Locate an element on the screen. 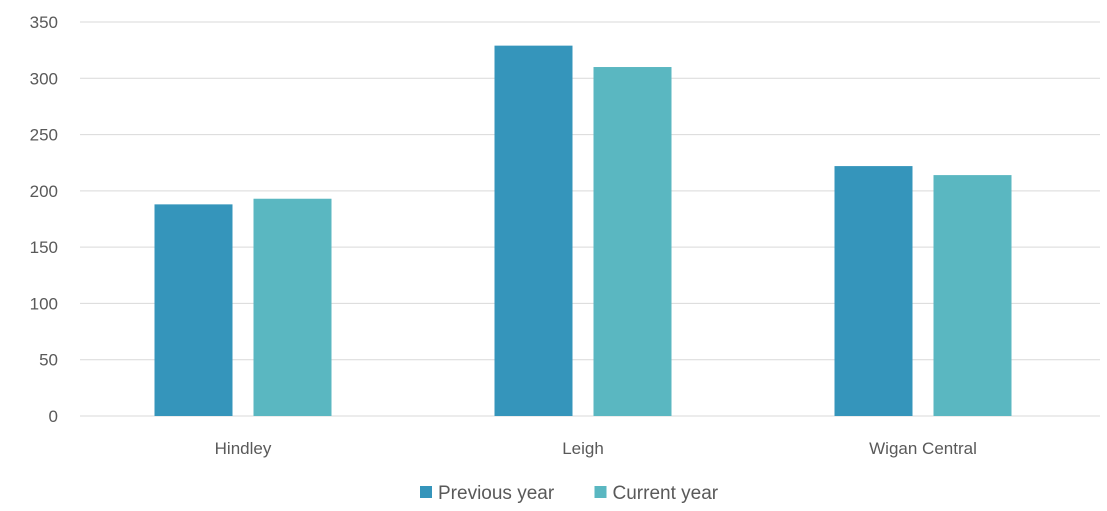  y-tick-label: 100 is located at coordinates (44, 303).